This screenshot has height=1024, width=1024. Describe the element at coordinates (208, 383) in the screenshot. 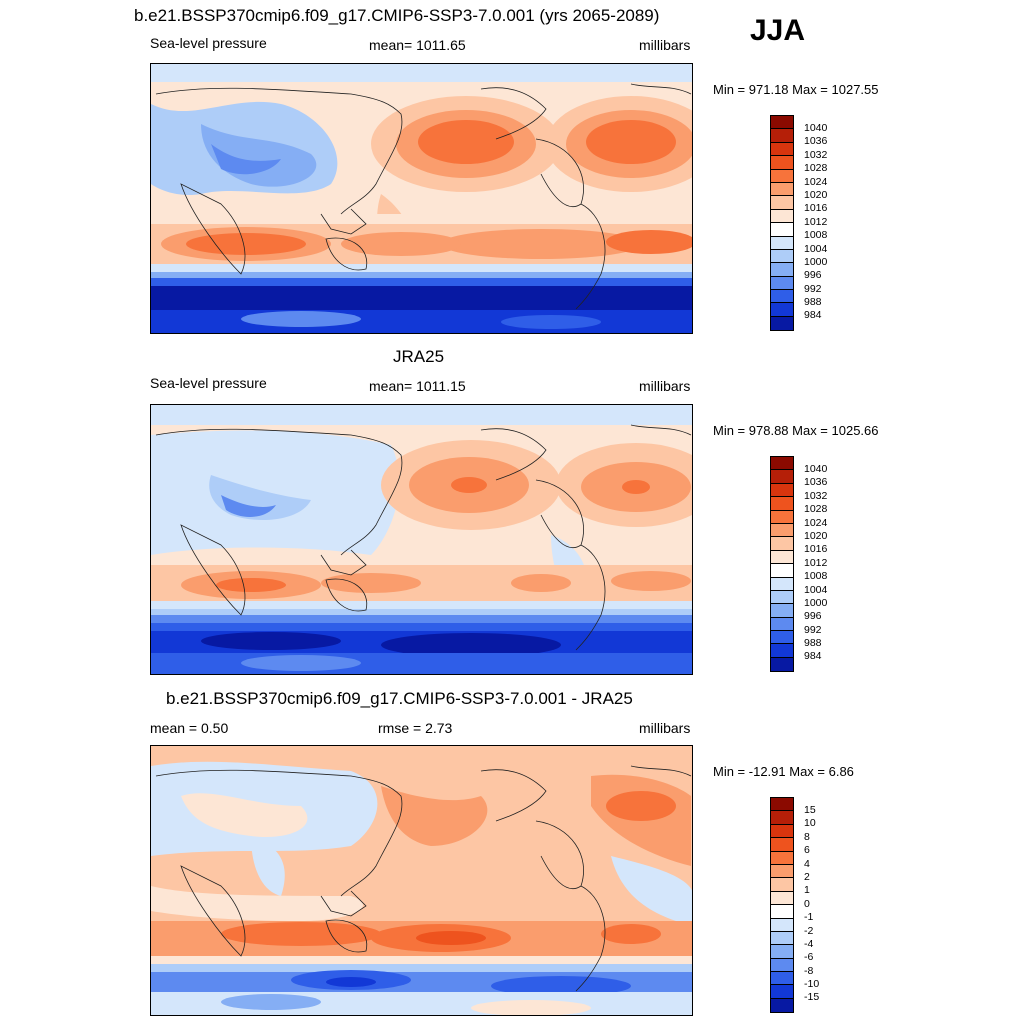

I see `panel2-variable-label: Sea-level pressure` at that location.